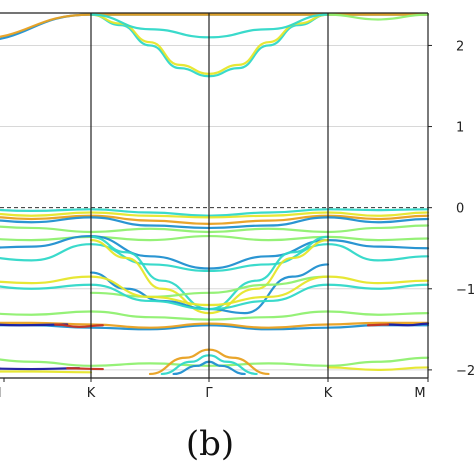 The height and width of the screenshot is (474, 474). I want to click on y-tick-label: 2, so click(460, 46).